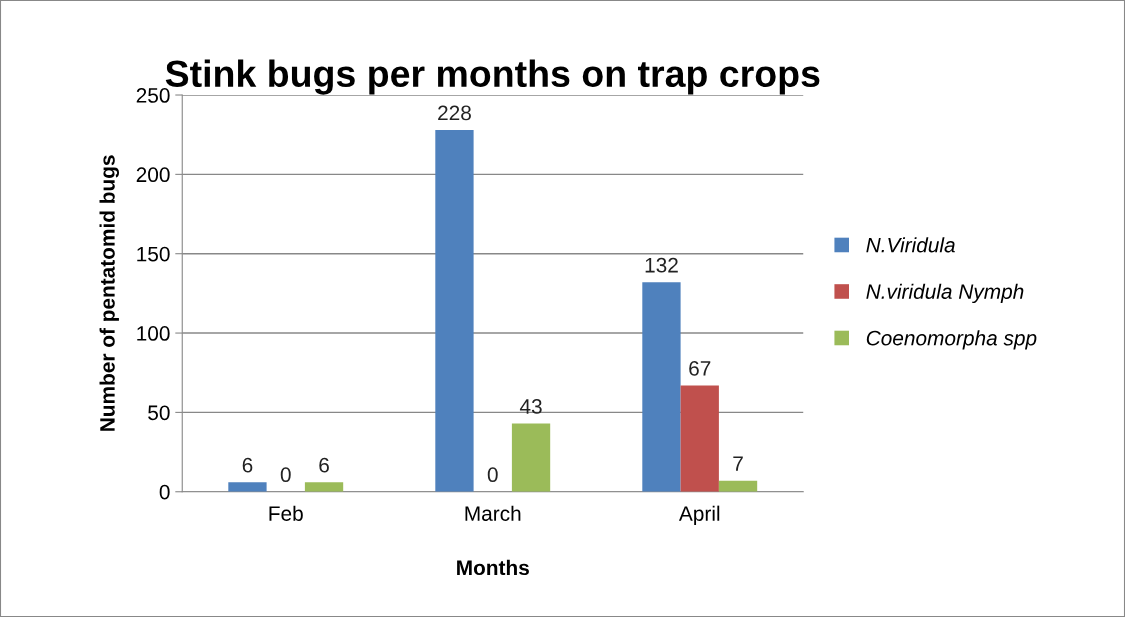 The width and height of the screenshot is (1125, 617). I want to click on x-axis-title: Months, so click(493, 567).